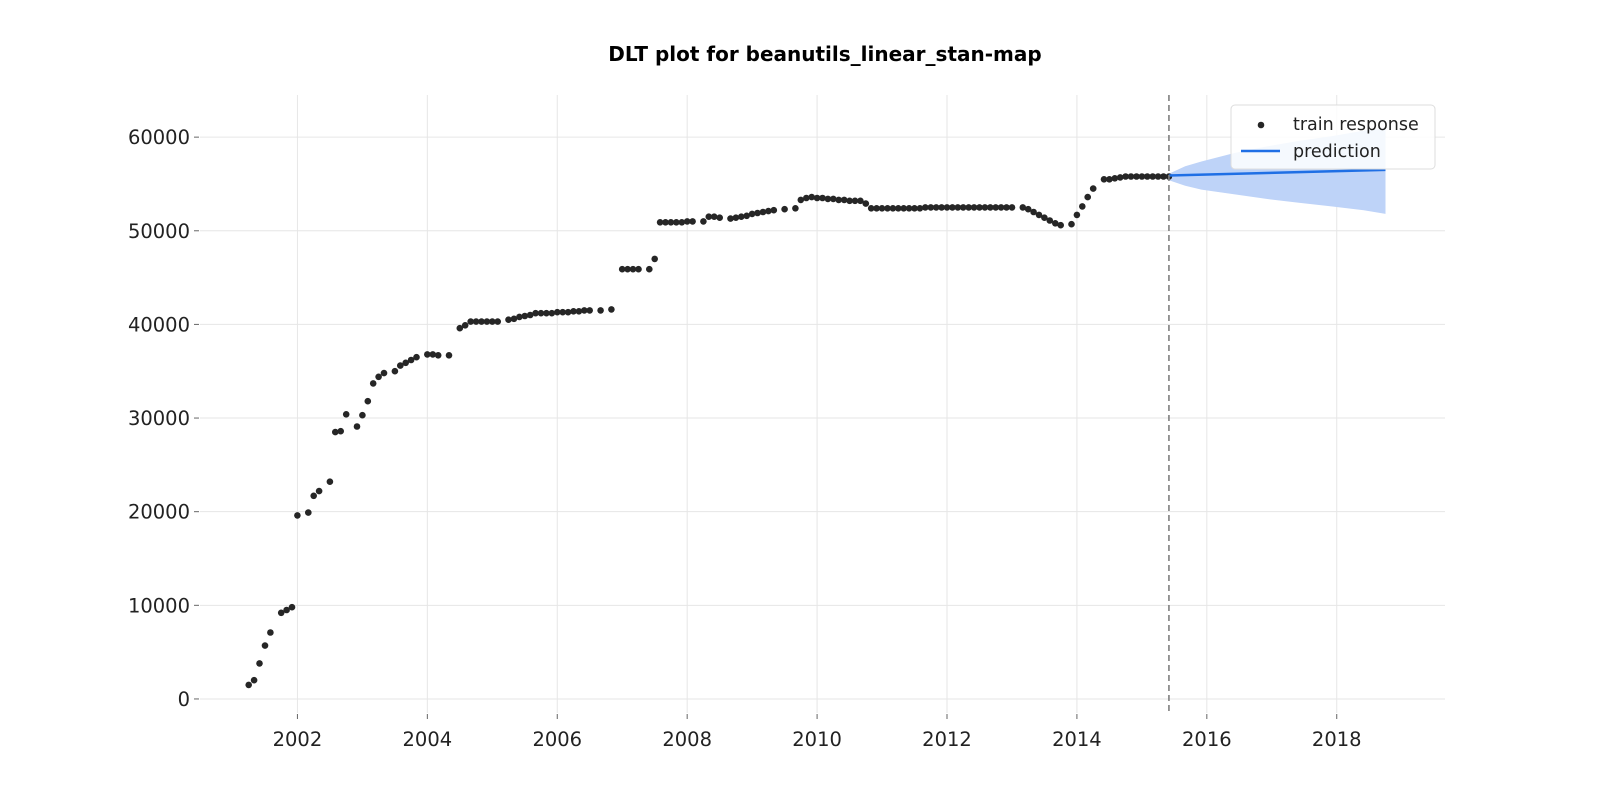  I want to click on legend-marker-train-response, so click(1261, 125).